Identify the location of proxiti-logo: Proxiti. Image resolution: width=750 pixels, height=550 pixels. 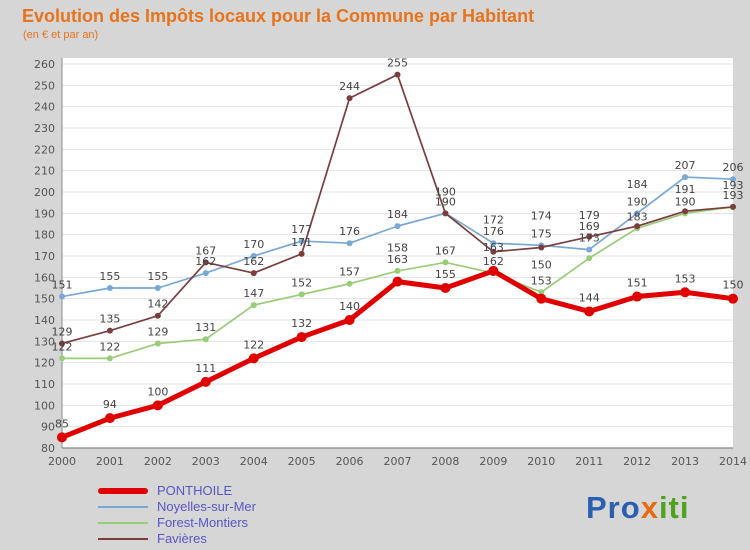
(638, 508).